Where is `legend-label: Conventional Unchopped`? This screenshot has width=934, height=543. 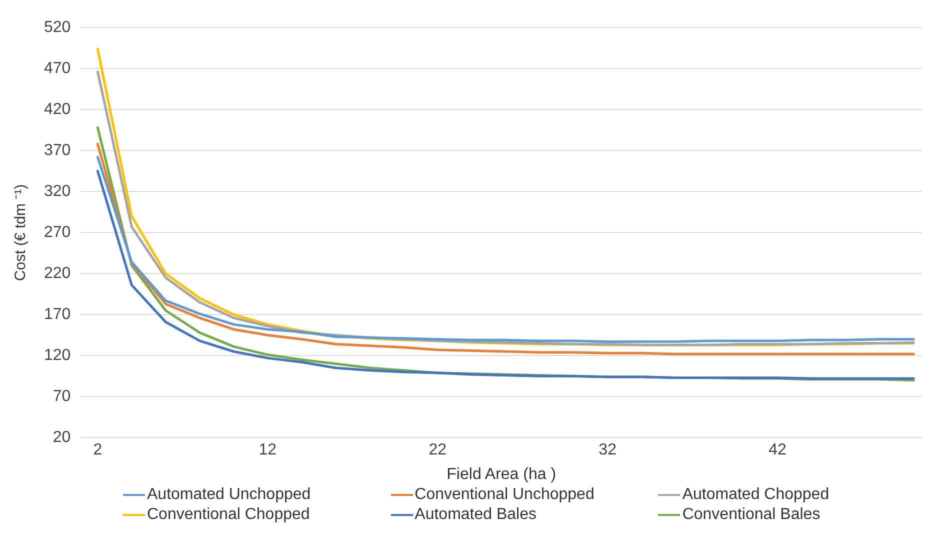 legend-label: Conventional Unchopped is located at coordinates (504, 495).